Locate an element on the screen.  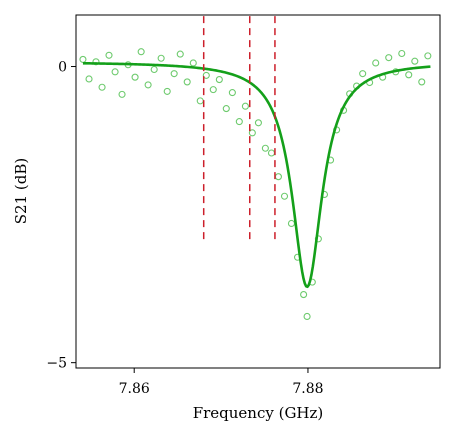
x-tick-label: 7.86 is located at coordinates (134, 389).